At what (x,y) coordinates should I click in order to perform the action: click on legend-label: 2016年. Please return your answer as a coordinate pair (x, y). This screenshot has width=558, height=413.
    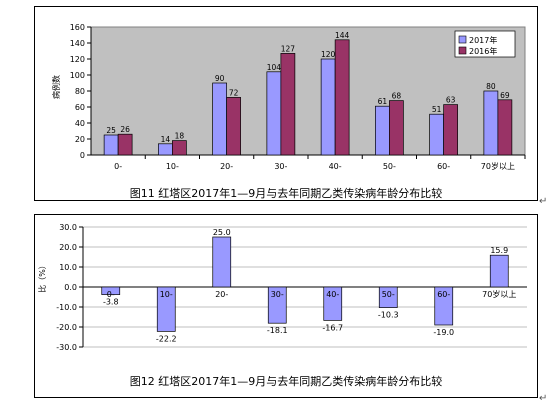
    Looking at the image, I should click on (483, 51).